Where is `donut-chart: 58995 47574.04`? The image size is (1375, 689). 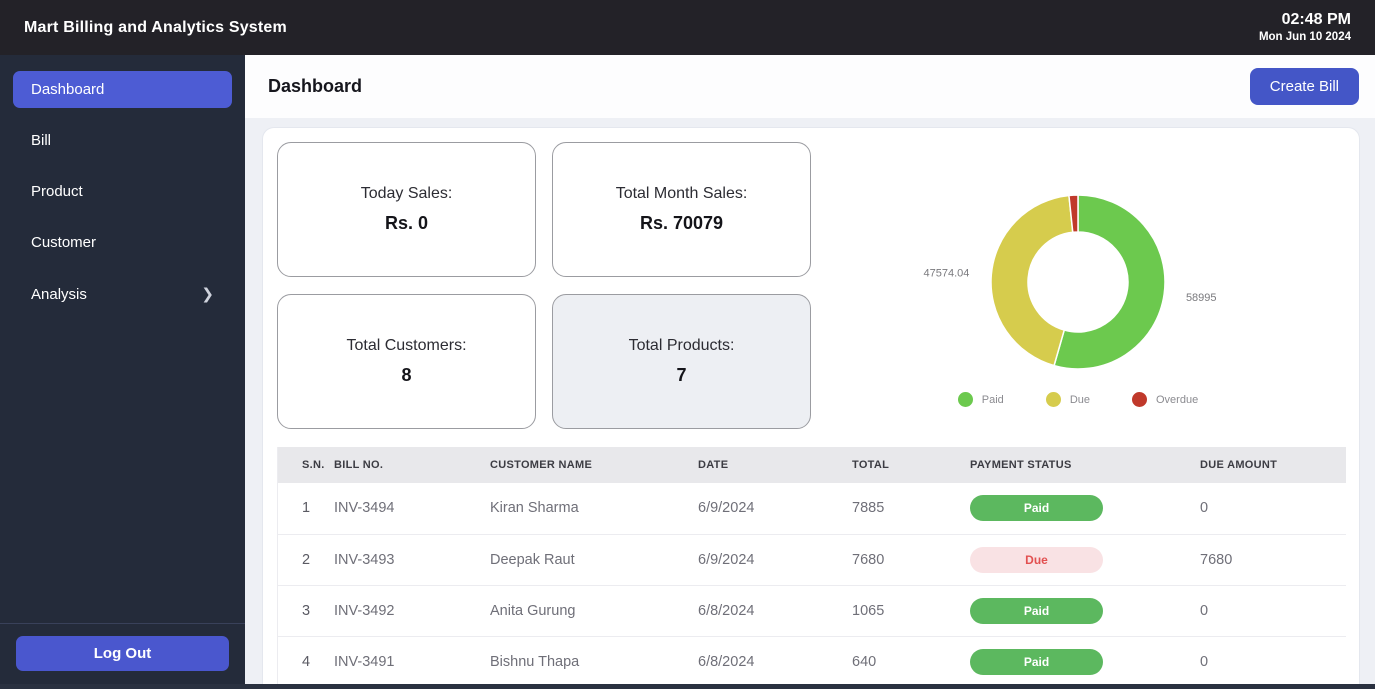
donut-chart: 58995 47574.04 is located at coordinates (1078, 276).